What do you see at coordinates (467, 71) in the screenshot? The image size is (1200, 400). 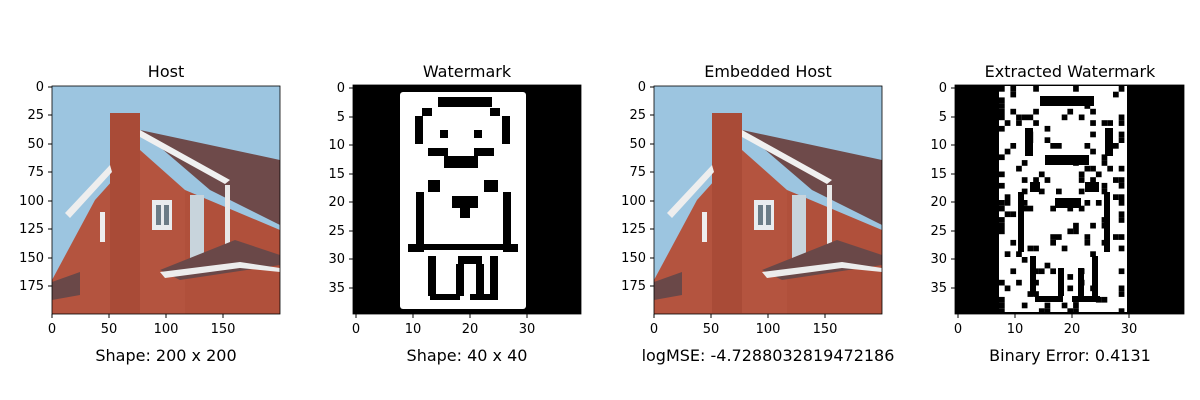 I see `panel-title: Watermark` at bounding box center [467, 71].